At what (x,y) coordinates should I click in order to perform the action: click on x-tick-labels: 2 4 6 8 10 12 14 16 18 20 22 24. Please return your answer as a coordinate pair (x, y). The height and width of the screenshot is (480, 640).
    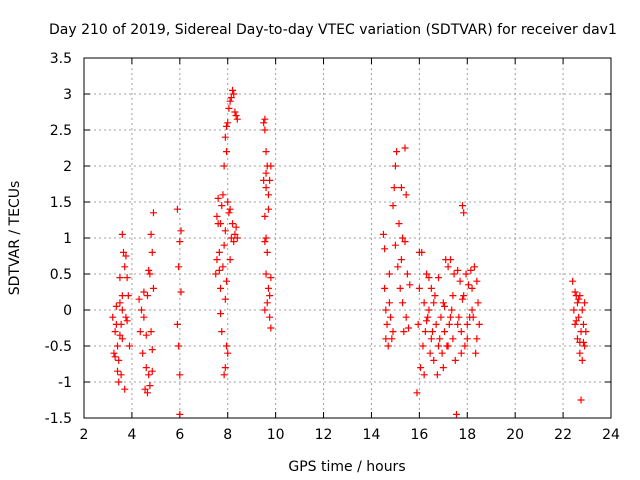
    Looking at the image, I should click on (350, 435).